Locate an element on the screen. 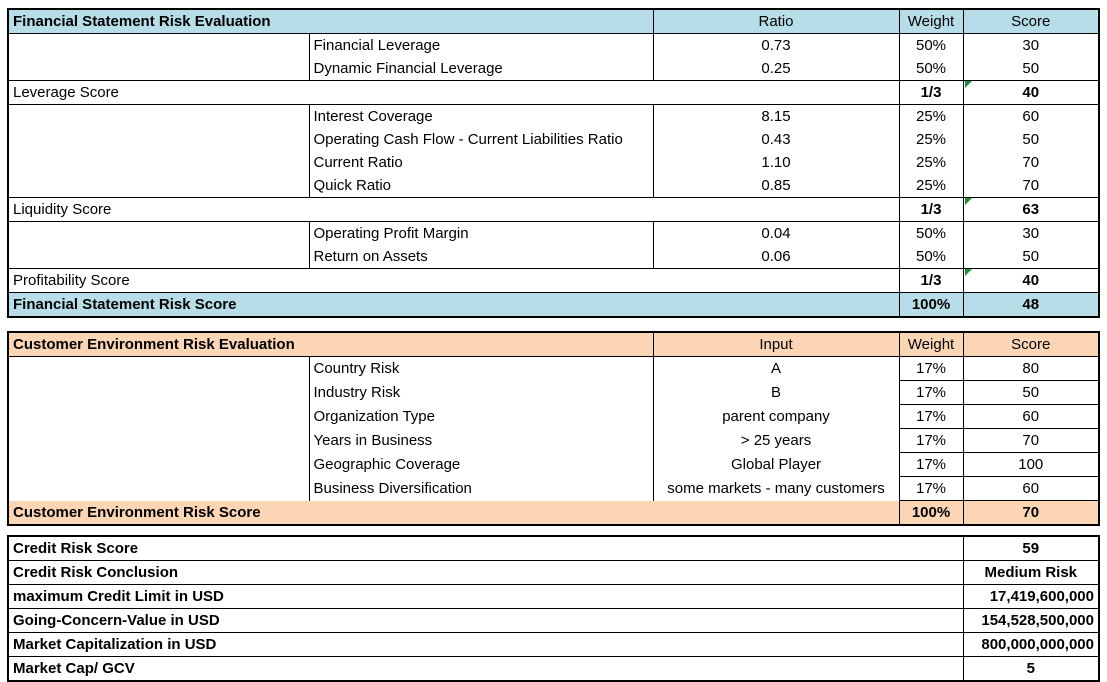 Image resolution: width=1107 pixels, height=682 pixels. summary-label-cell: Credit Risk Conclusion is located at coordinates (486, 572).